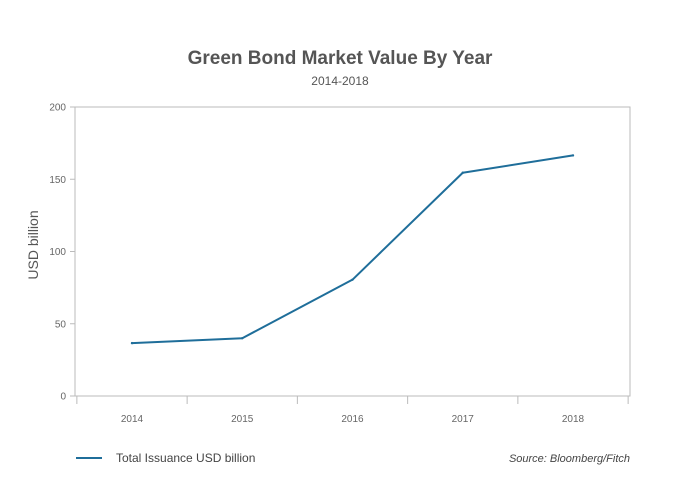 The width and height of the screenshot is (680, 500). I want to click on y-axis: 0 50 100 150 200, so click(62, 253).